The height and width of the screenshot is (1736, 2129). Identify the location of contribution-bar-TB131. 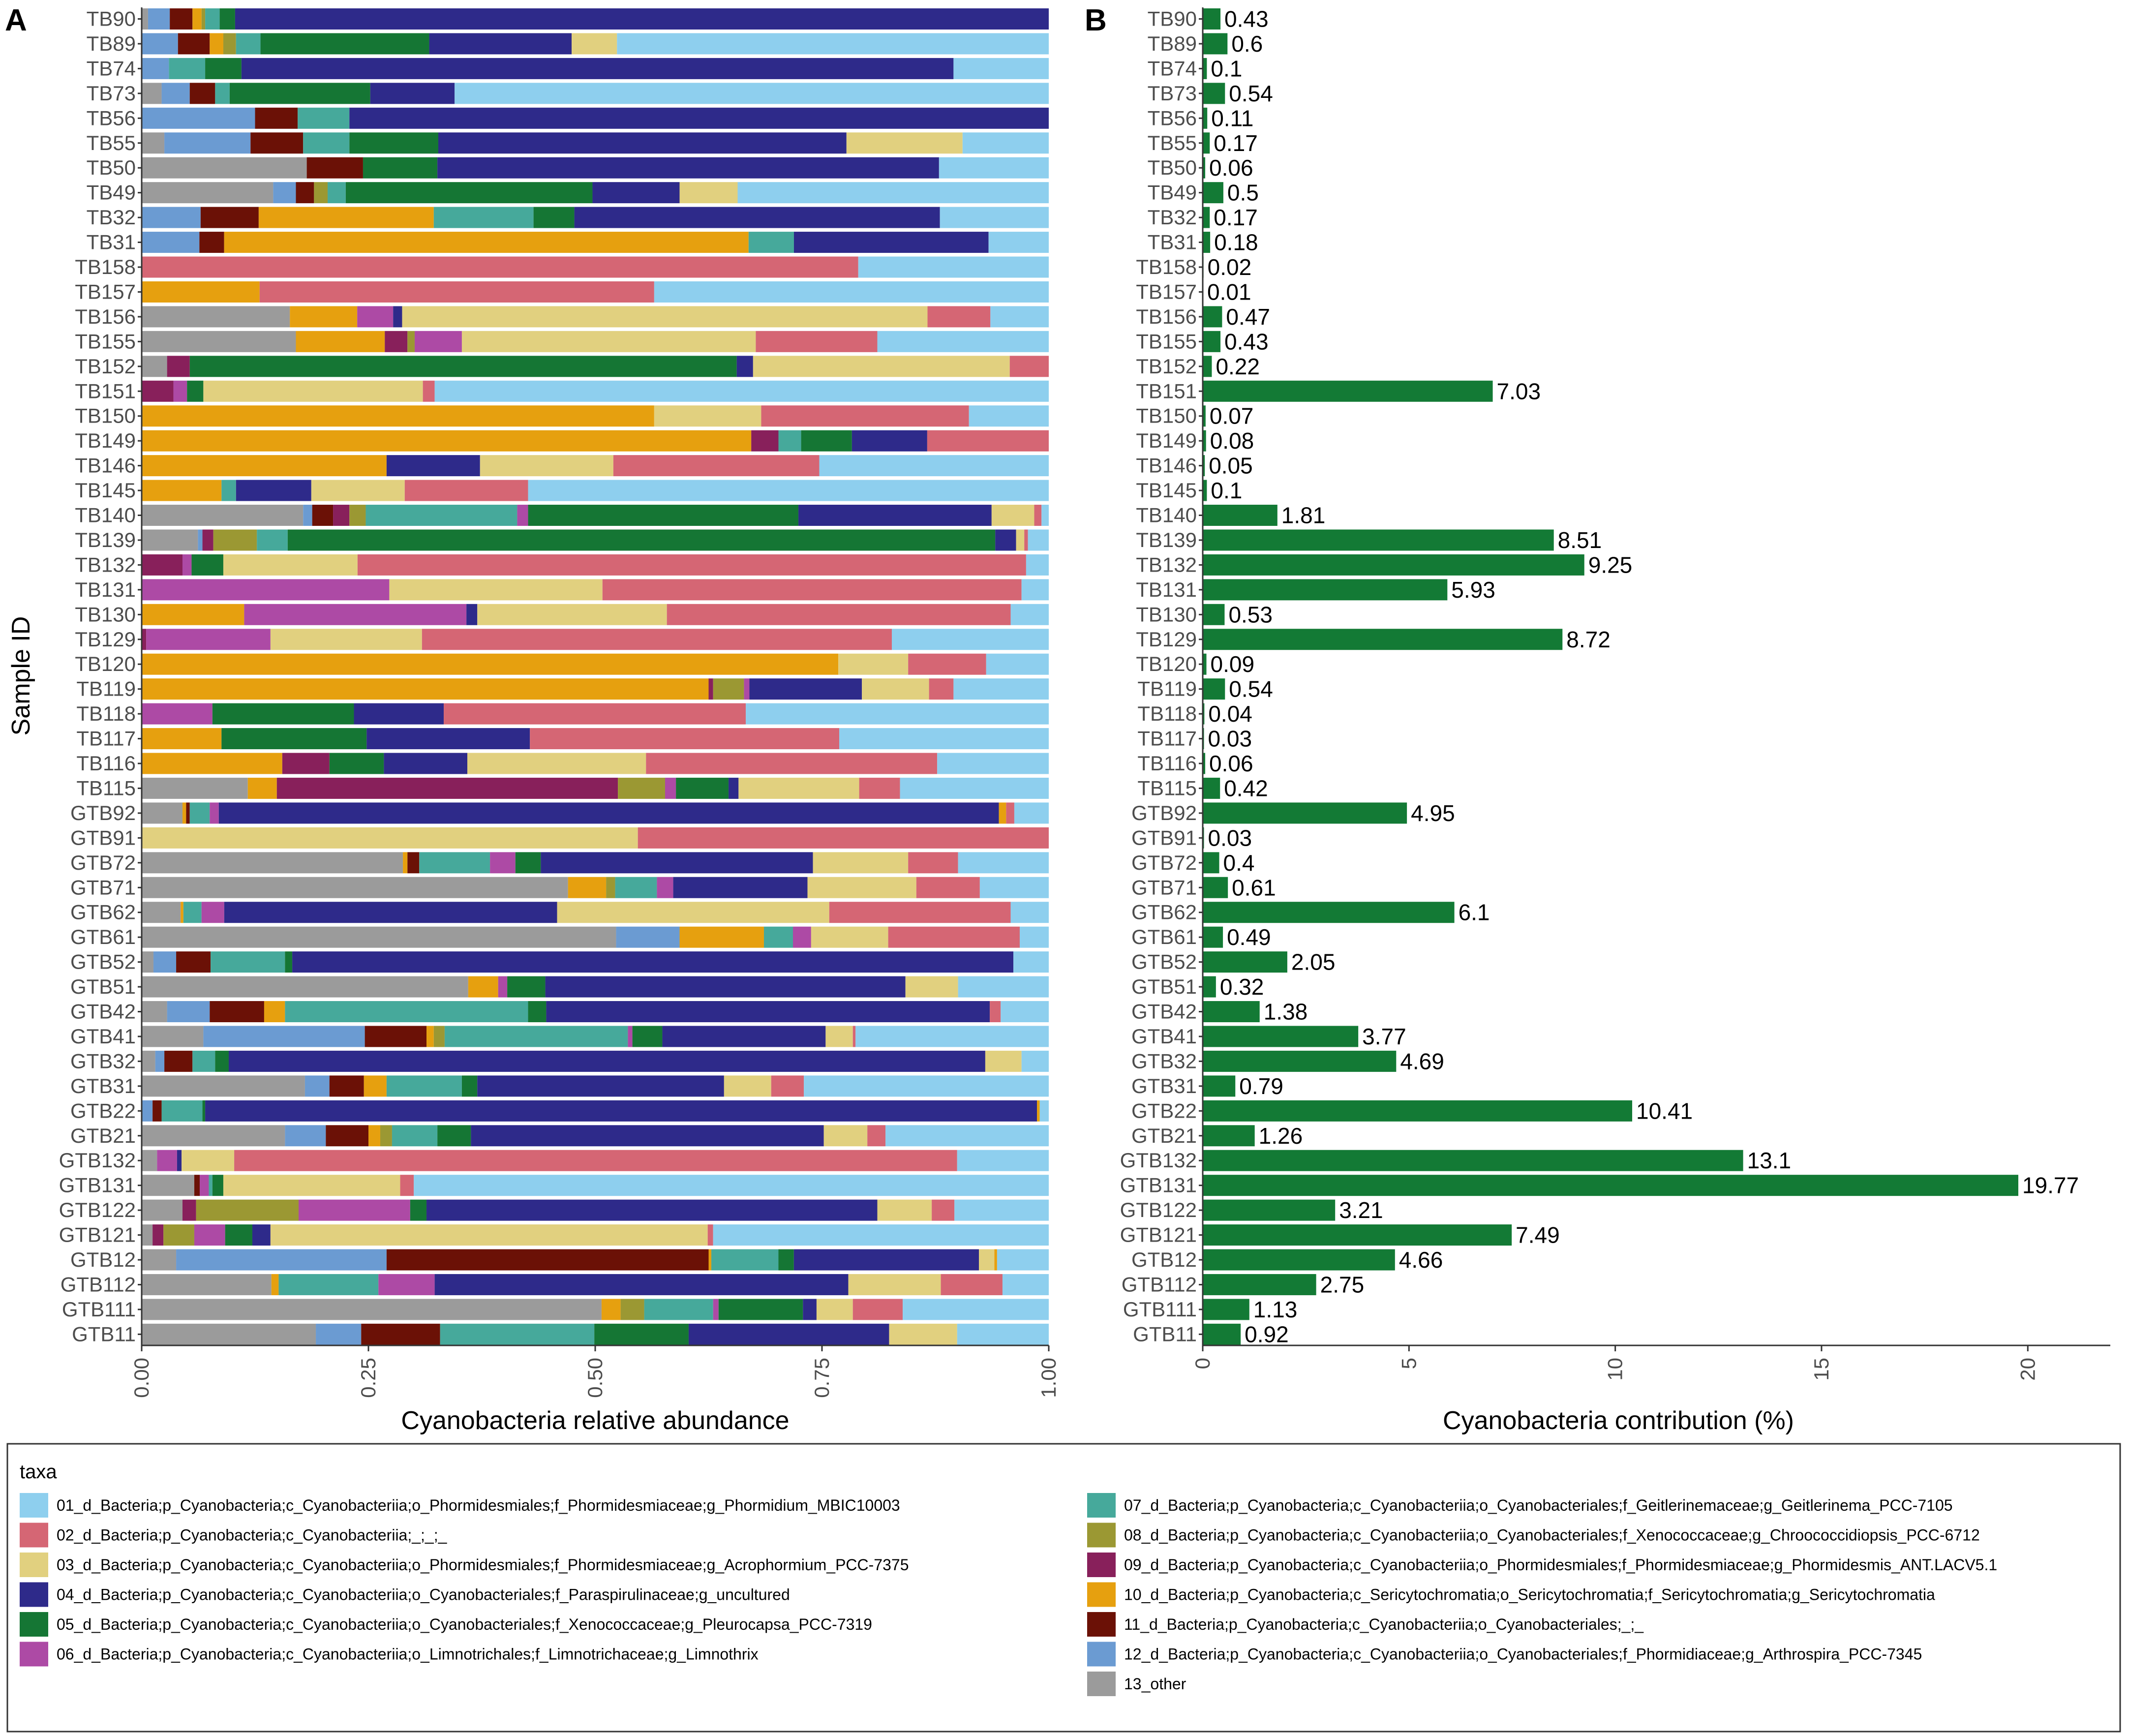
(1325, 590).